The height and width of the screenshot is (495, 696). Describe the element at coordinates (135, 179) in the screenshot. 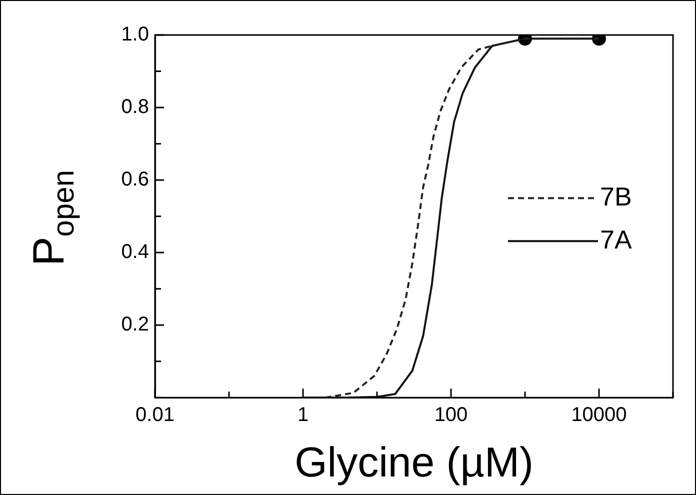

I see `y-tick-label: 0.6` at that location.